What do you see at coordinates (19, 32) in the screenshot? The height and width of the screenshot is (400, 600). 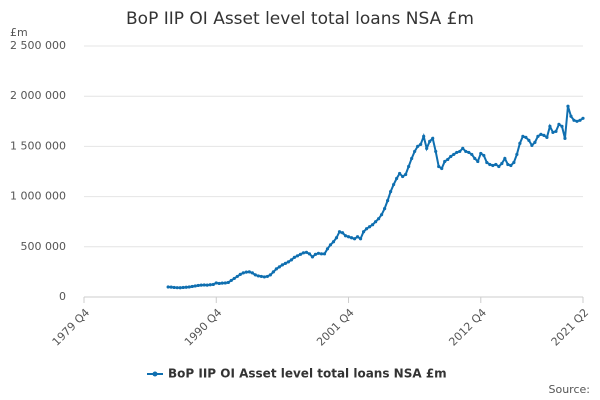 I see `y-axis-label: £m` at bounding box center [19, 32].